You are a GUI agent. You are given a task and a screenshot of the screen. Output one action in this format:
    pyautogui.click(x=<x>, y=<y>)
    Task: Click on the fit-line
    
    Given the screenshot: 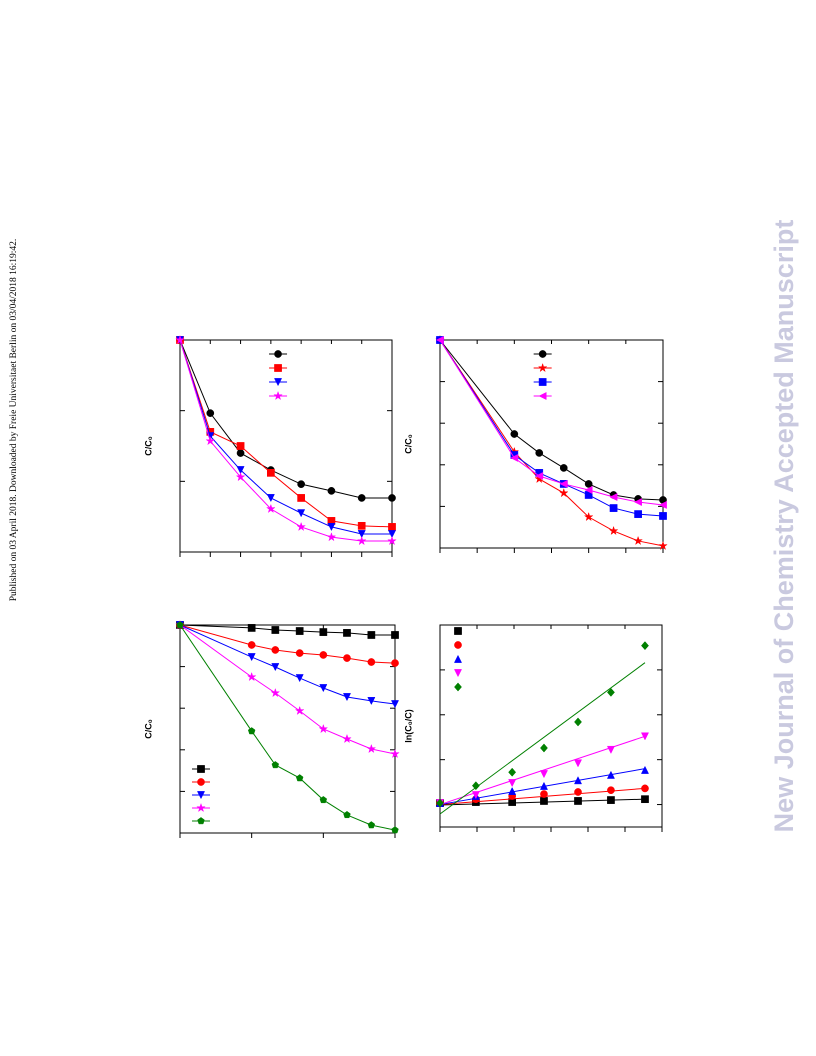 What is the action you would take?
    pyautogui.click(x=542, y=738)
    